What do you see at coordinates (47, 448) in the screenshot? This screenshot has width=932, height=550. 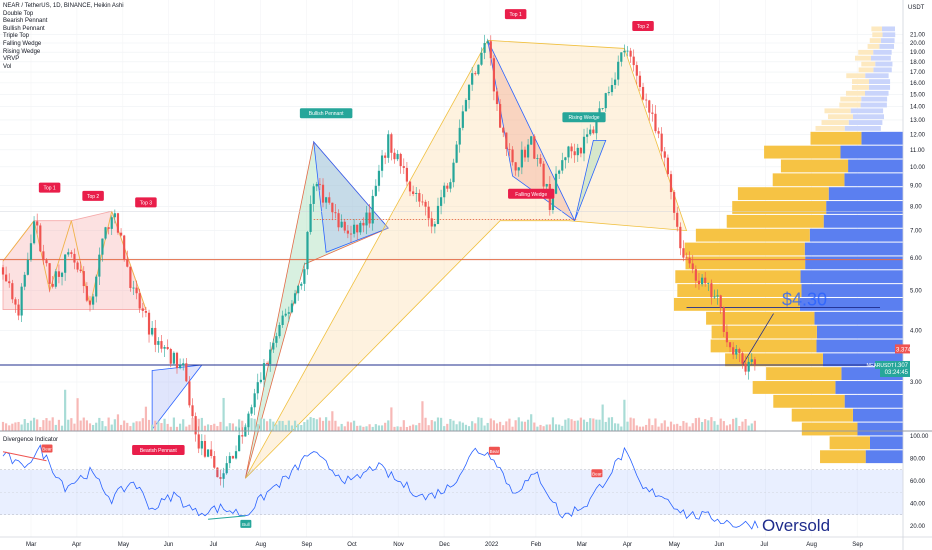 I see `divergence-label-box` at bounding box center [47, 448].